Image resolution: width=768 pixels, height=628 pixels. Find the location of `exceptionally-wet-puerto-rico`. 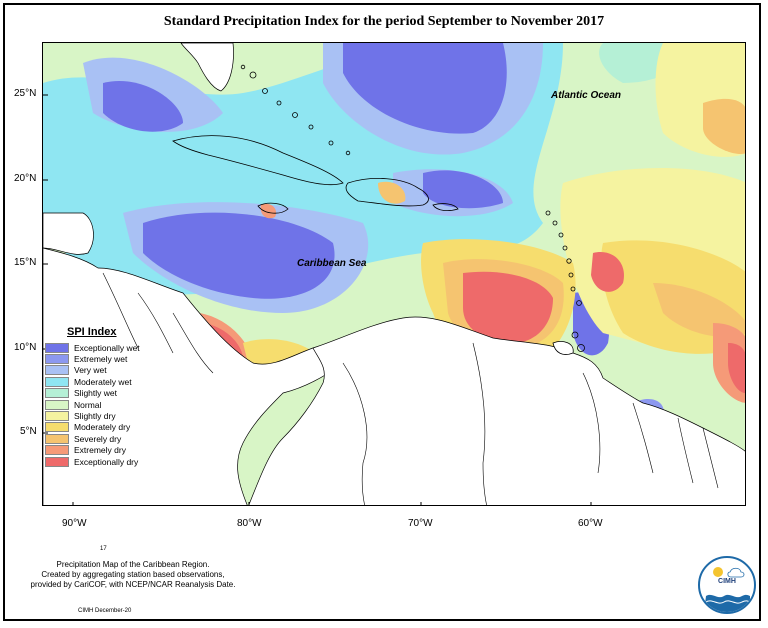

exceptionally-wet-puerto-rico is located at coordinates (463, 189).